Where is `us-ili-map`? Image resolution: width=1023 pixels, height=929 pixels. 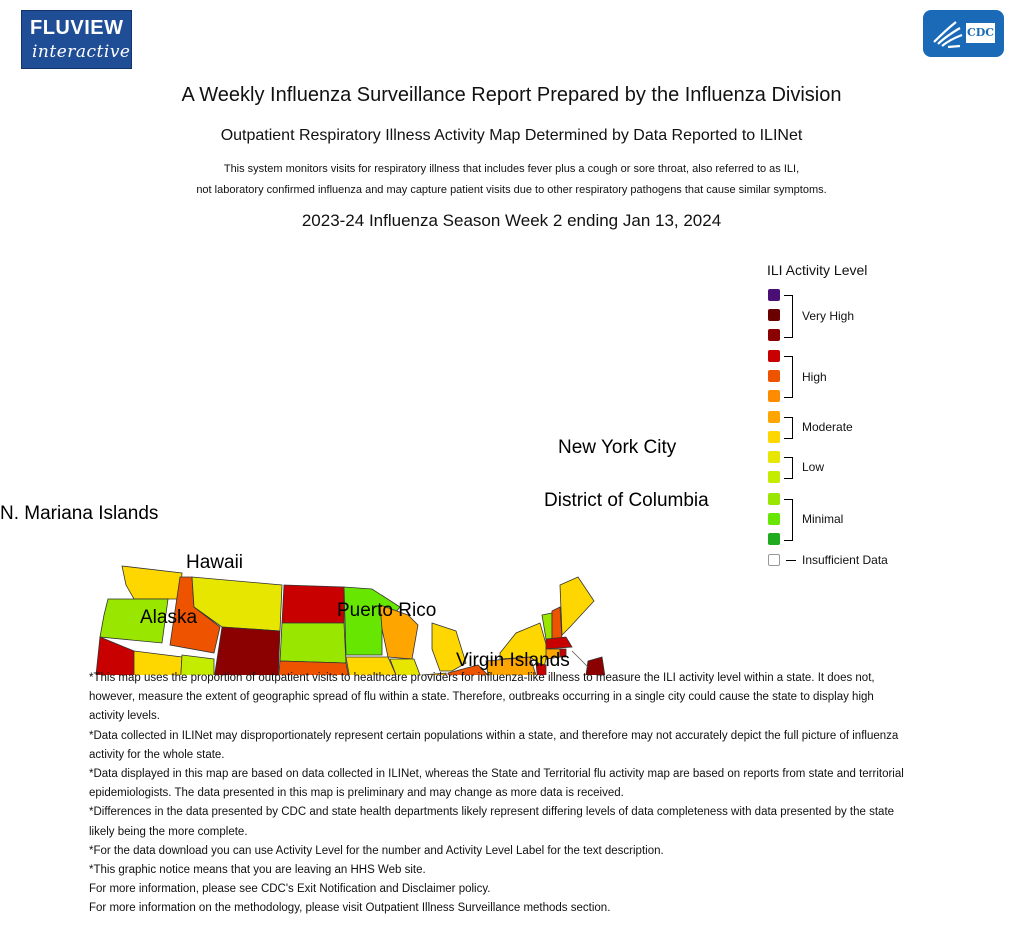 us-ili-map is located at coordinates (350, 620).